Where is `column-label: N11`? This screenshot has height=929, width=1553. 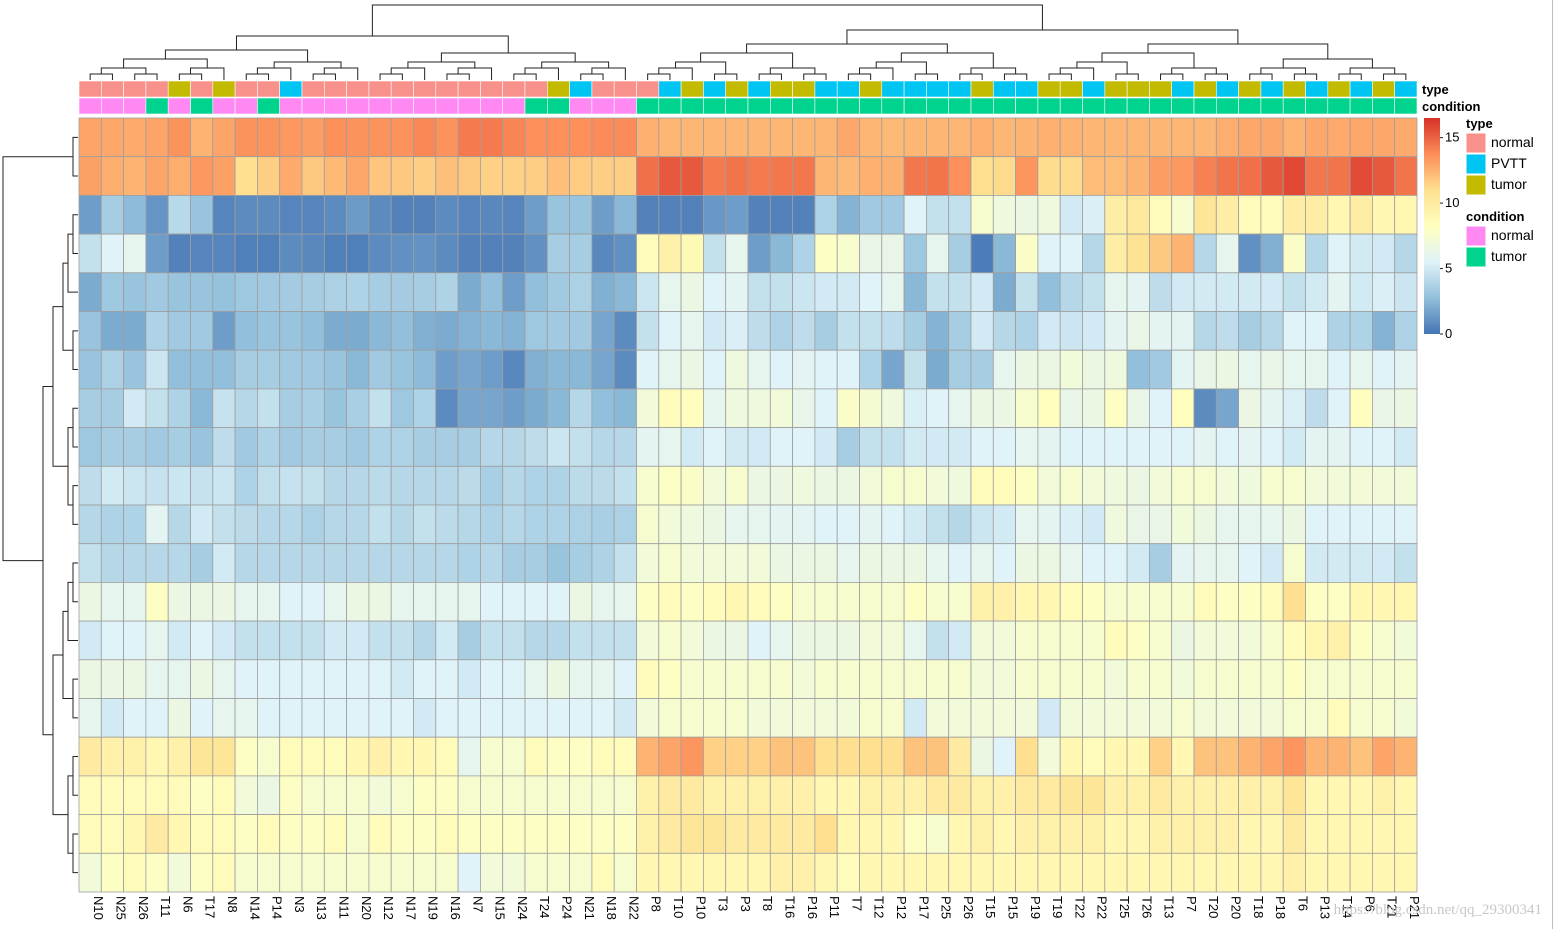
column-label: N11 is located at coordinates (343, 907).